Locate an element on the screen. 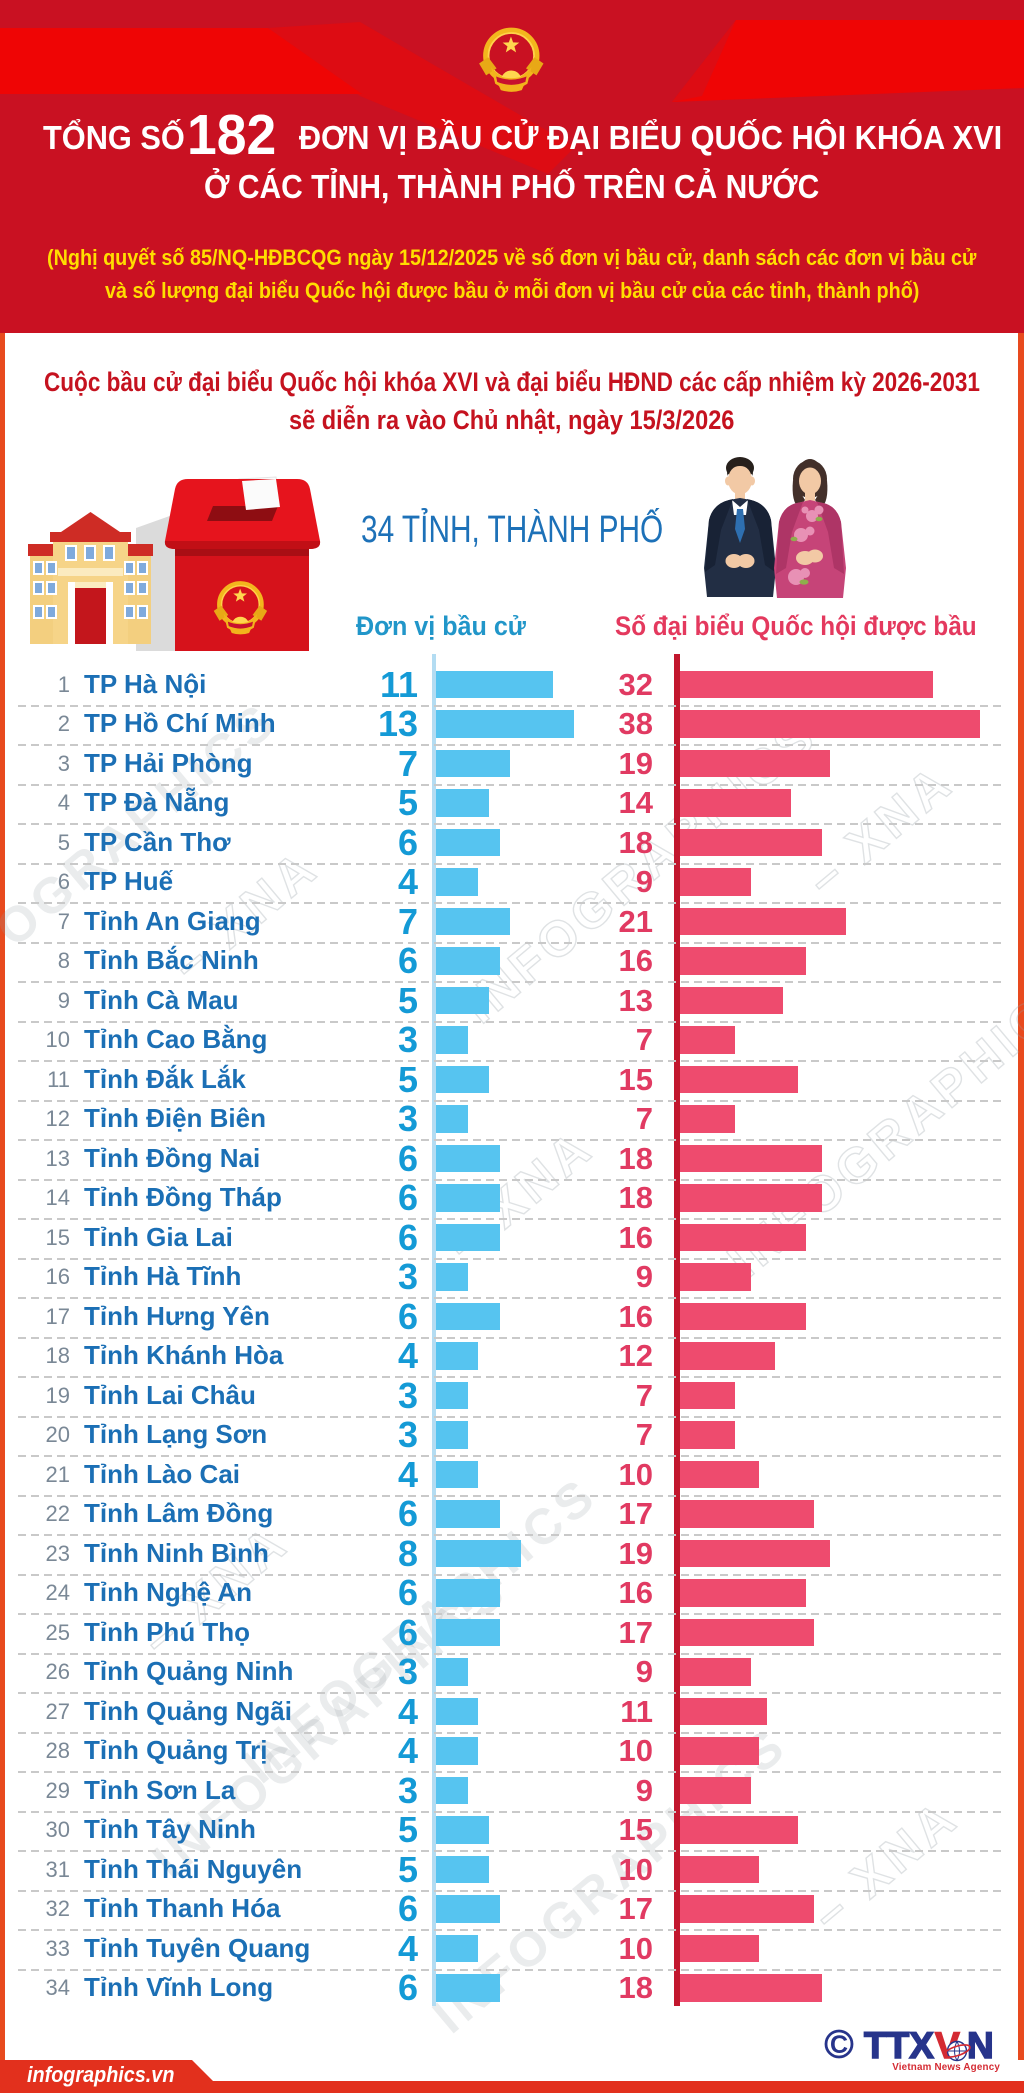 The image size is (1024, 2093). svg-text: TTX is located at coordinates (899, 2045).